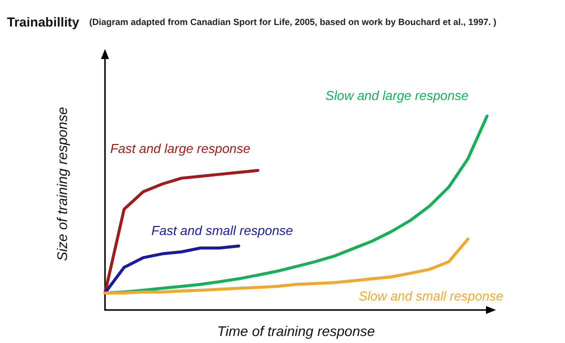 This screenshot has width=565, height=343. Describe the element at coordinates (296, 331) in the screenshot. I see `x-axis-title: Time of training response` at that location.